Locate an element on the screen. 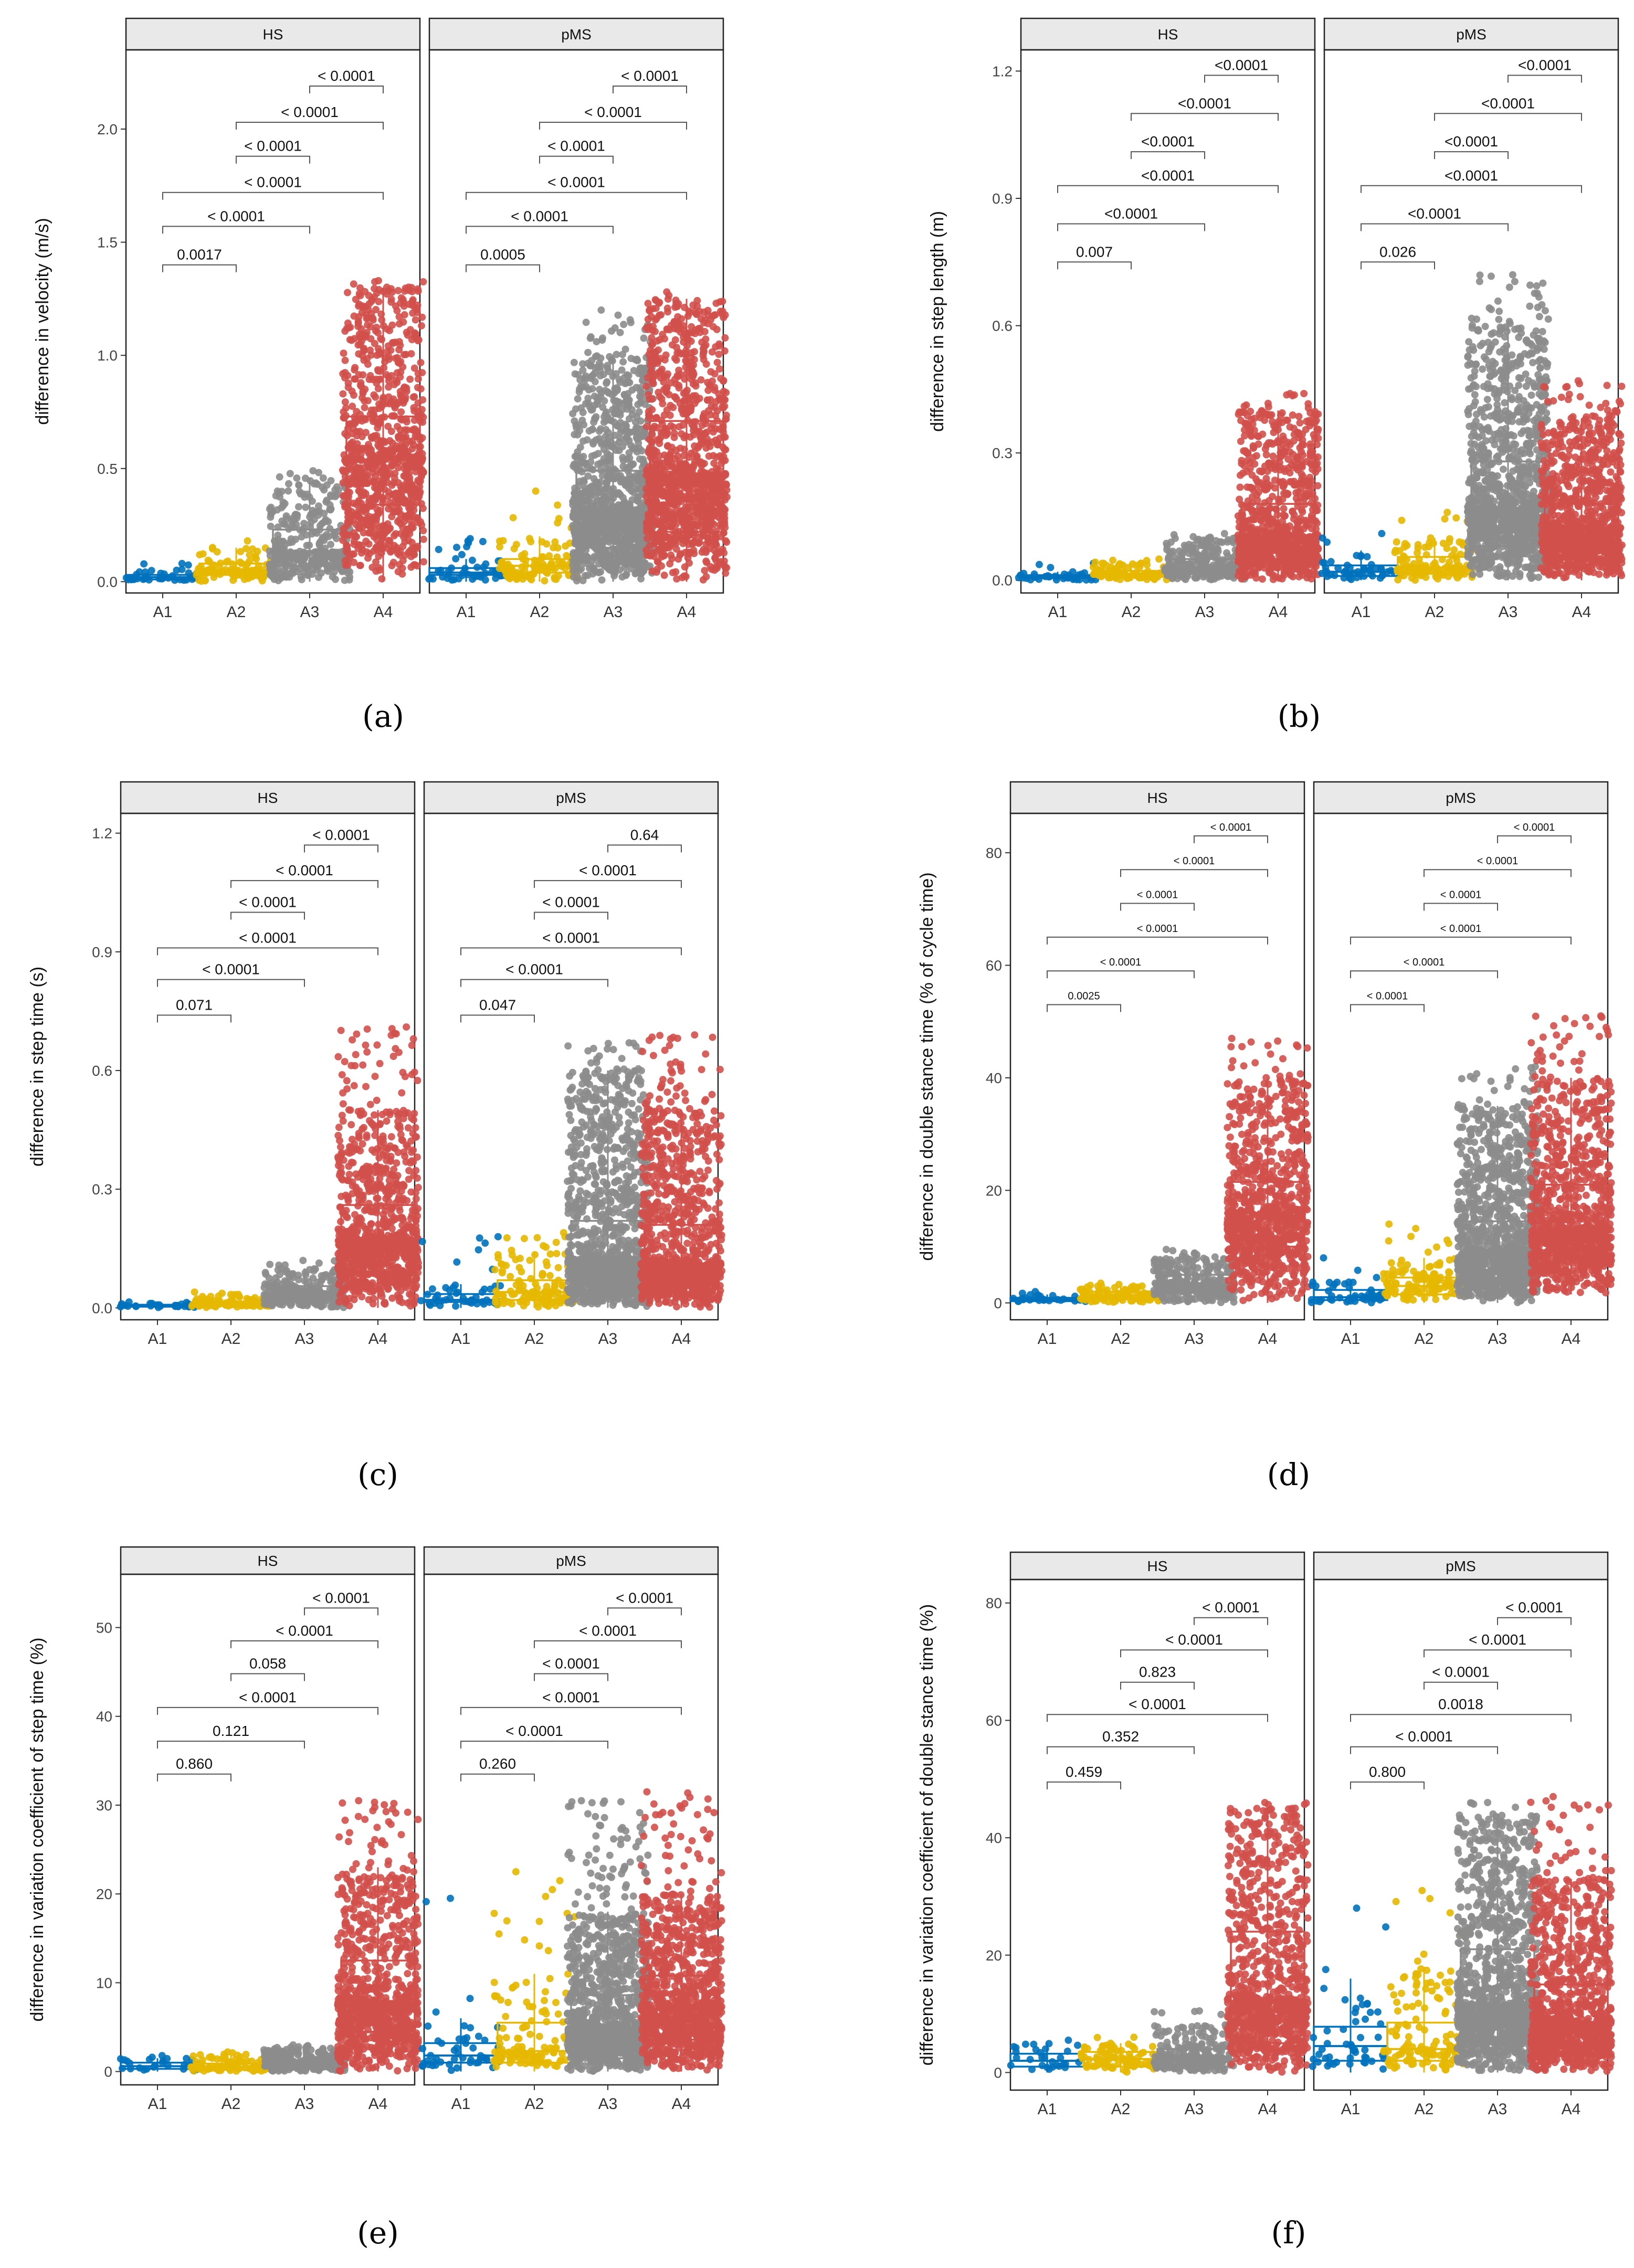 Image resolution: width=1634 pixels, height=2268 pixels. y-axis-label: difference in velocity (m/s) is located at coordinates (42, 322).